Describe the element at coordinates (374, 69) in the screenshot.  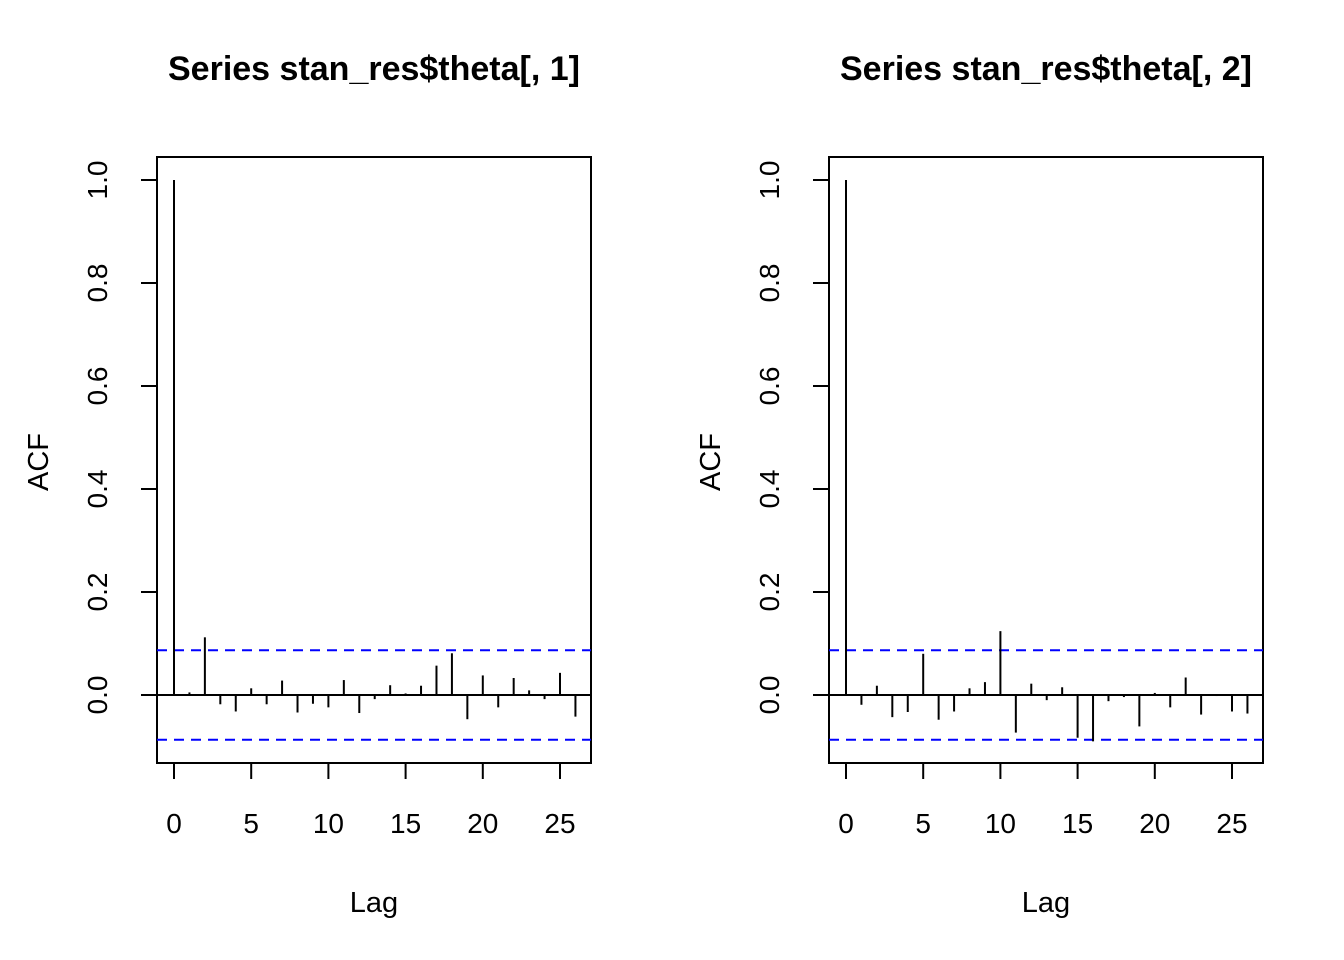
I see `chart-title: Series stan_res$theta[, 1]` at that location.